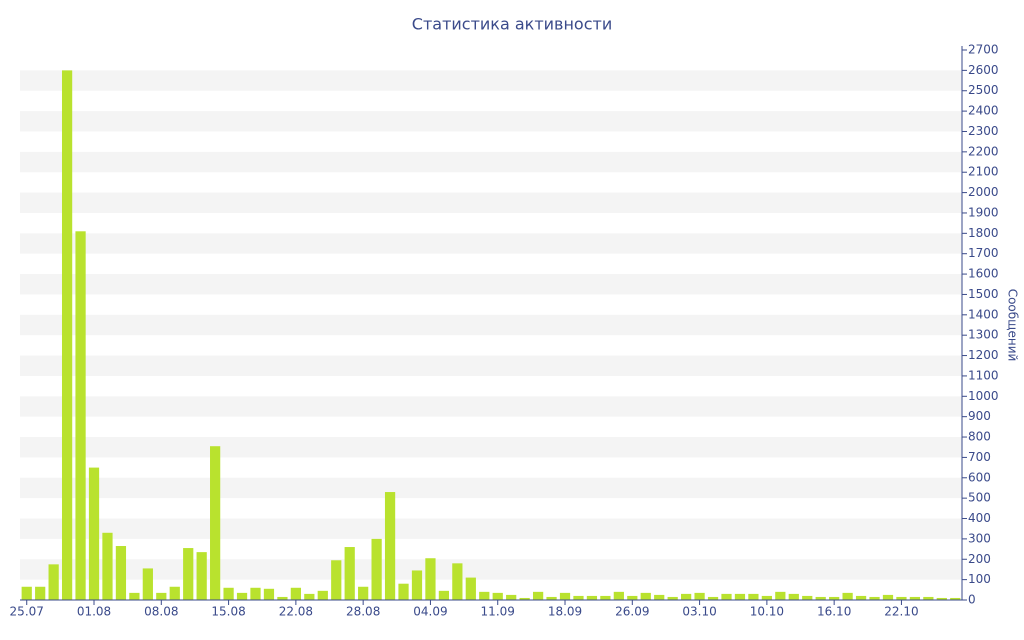 The image size is (1024, 640). What do you see at coordinates (983, 355) in the screenshot?
I see `y-tick-label: 1200` at bounding box center [983, 355].